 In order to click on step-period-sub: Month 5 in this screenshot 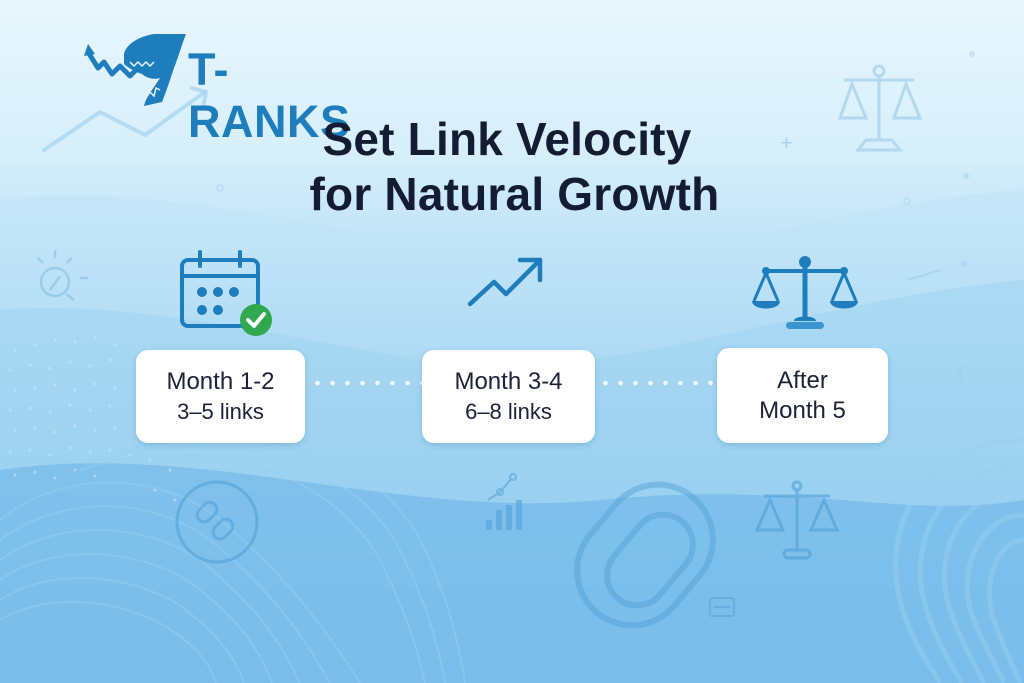, I will do `click(802, 410)`.